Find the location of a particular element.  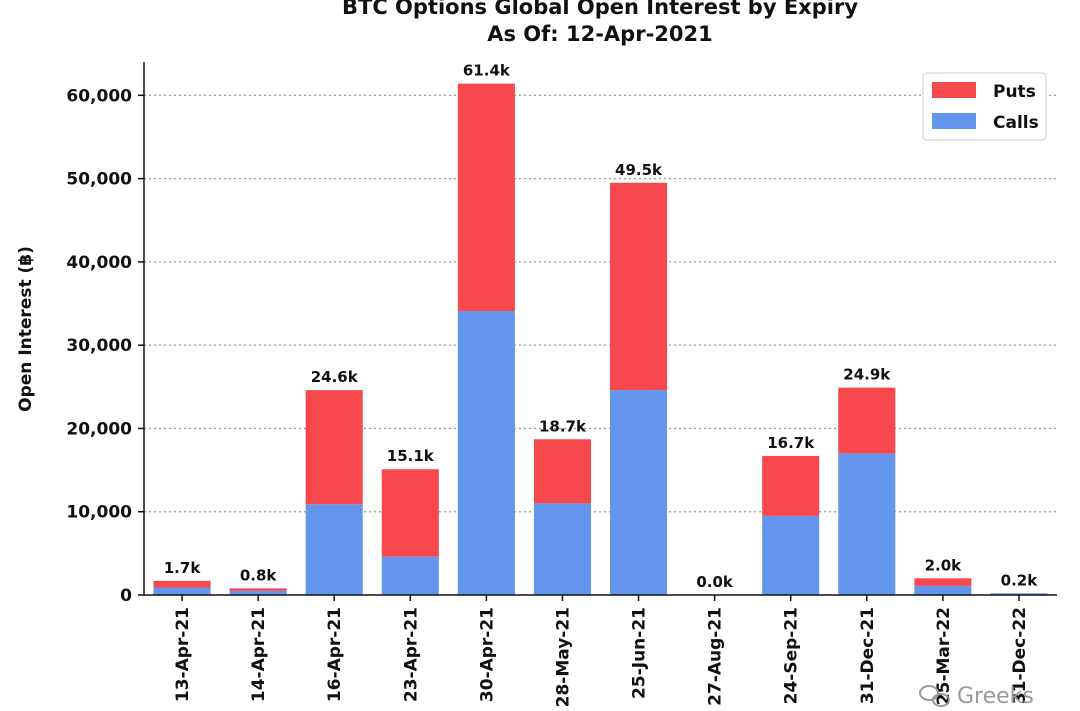

x-tick-label: 14-Apr-21 is located at coordinates (259, 654).